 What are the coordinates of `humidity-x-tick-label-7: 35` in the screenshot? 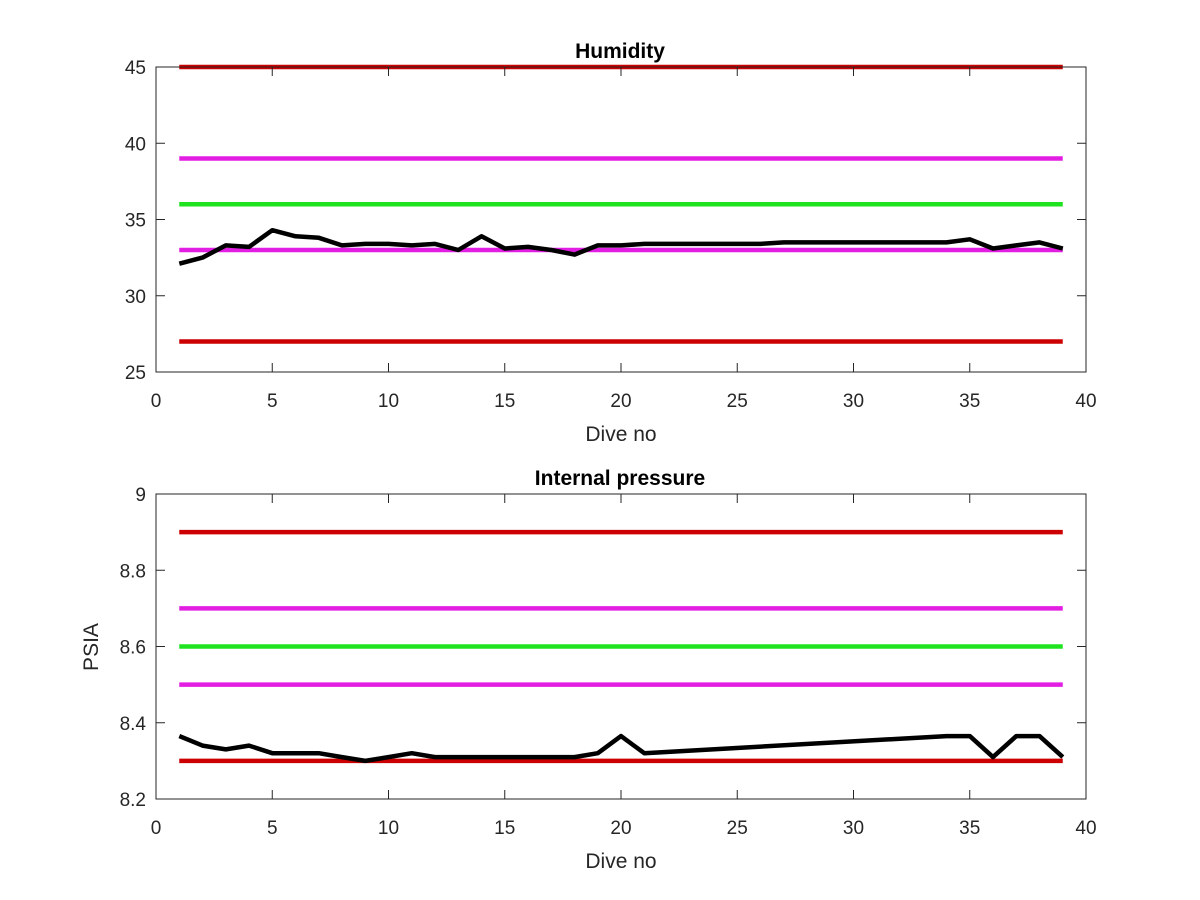 It's located at (969, 401).